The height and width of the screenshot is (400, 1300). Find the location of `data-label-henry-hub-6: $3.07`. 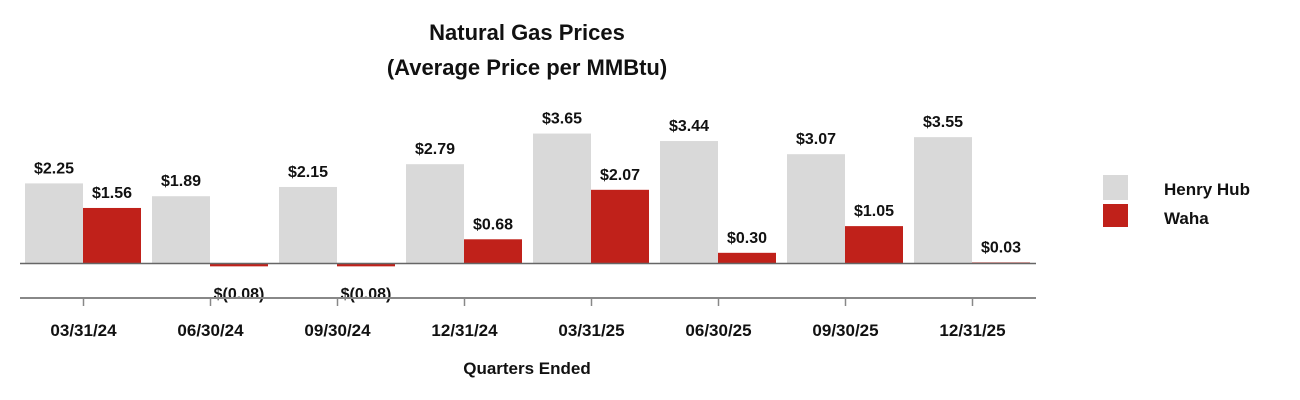

data-label-henry-hub-6: $3.07 is located at coordinates (816, 139).